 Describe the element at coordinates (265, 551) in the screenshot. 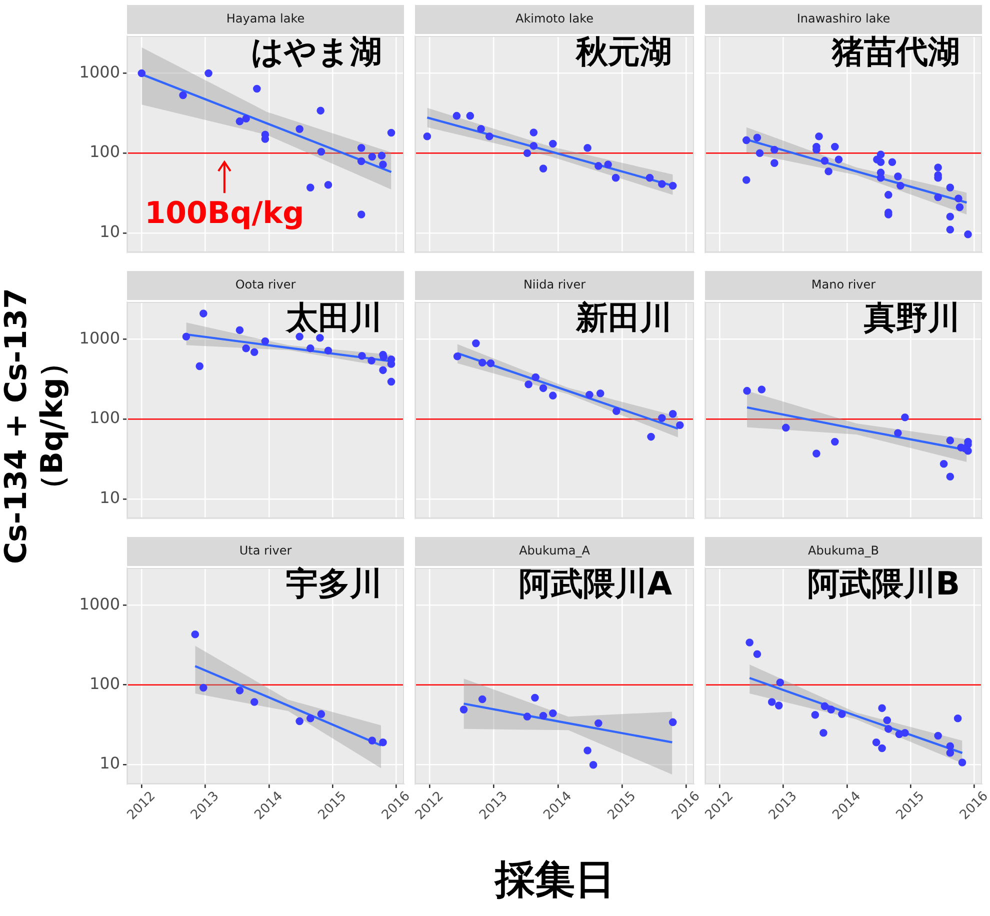

I see `chart-title: Uta river` at that location.